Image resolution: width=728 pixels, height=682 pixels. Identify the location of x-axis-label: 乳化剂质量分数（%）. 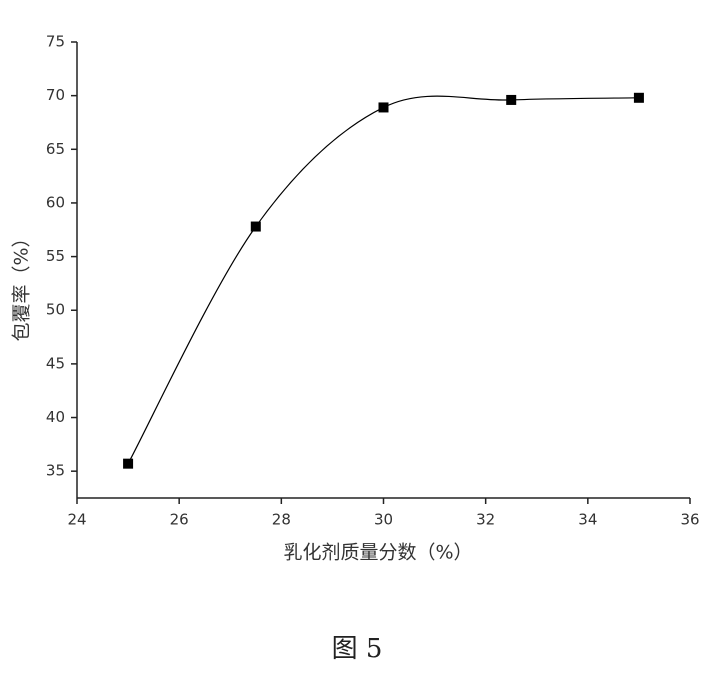
(377, 553).